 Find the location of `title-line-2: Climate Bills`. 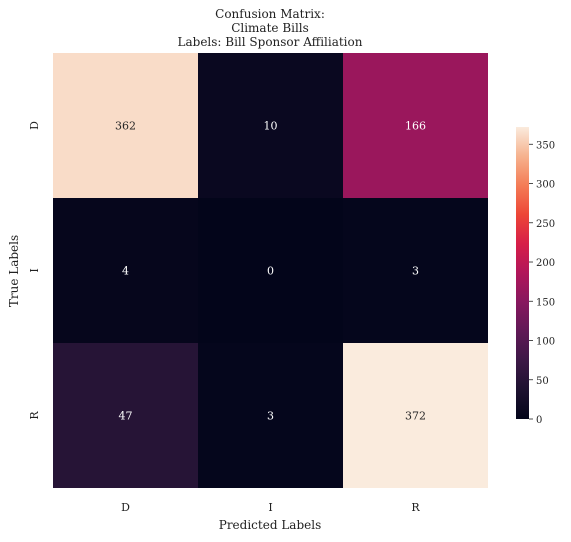

title-line-2: Climate Bills is located at coordinates (270, 28).